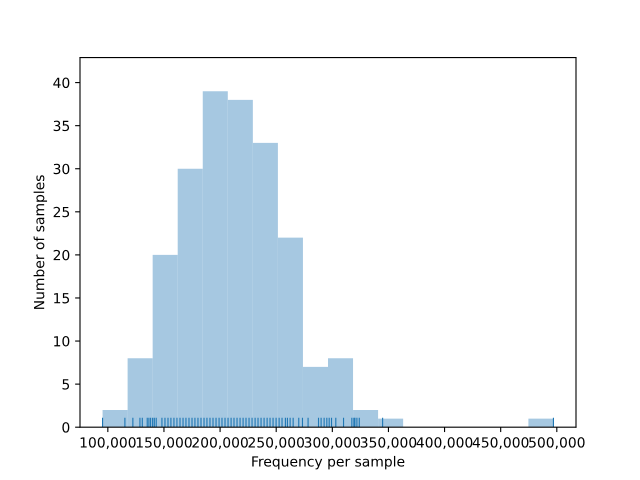  Describe the element at coordinates (62, 212) in the screenshot. I see `y-tick-label: 25` at that location.